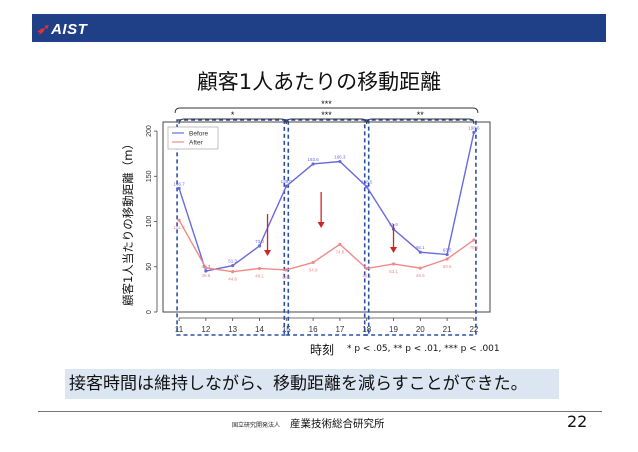 The width and height of the screenshot is (638, 452). Describe the element at coordinates (337, 424) in the screenshot. I see `org-name: 産業技術総合研究所` at that location.